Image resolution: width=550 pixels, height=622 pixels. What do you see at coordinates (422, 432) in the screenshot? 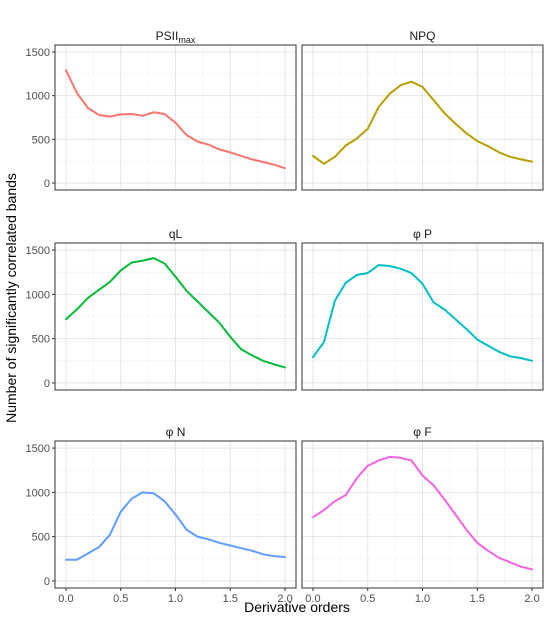
I see `panel-title: φ F` at bounding box center [422, 432].